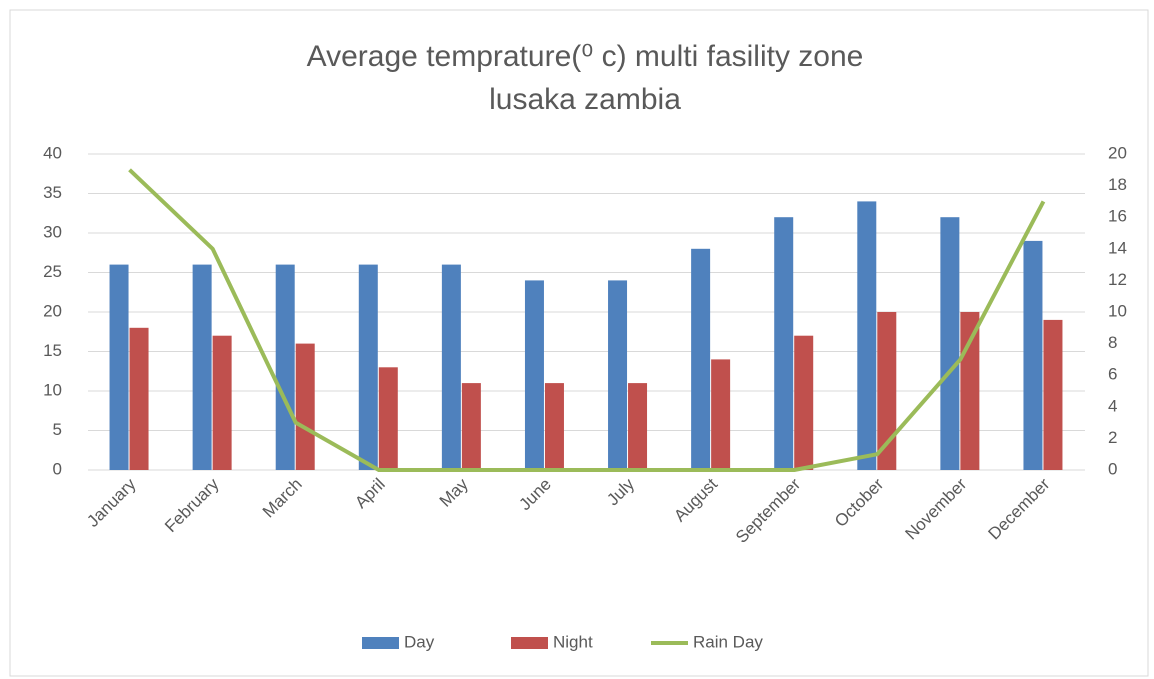 The width and height of the screenshot is (1154, 679). Describe the element at coordinates (573, 641) in the screenshot. I see `legend-label: Night` at that location.